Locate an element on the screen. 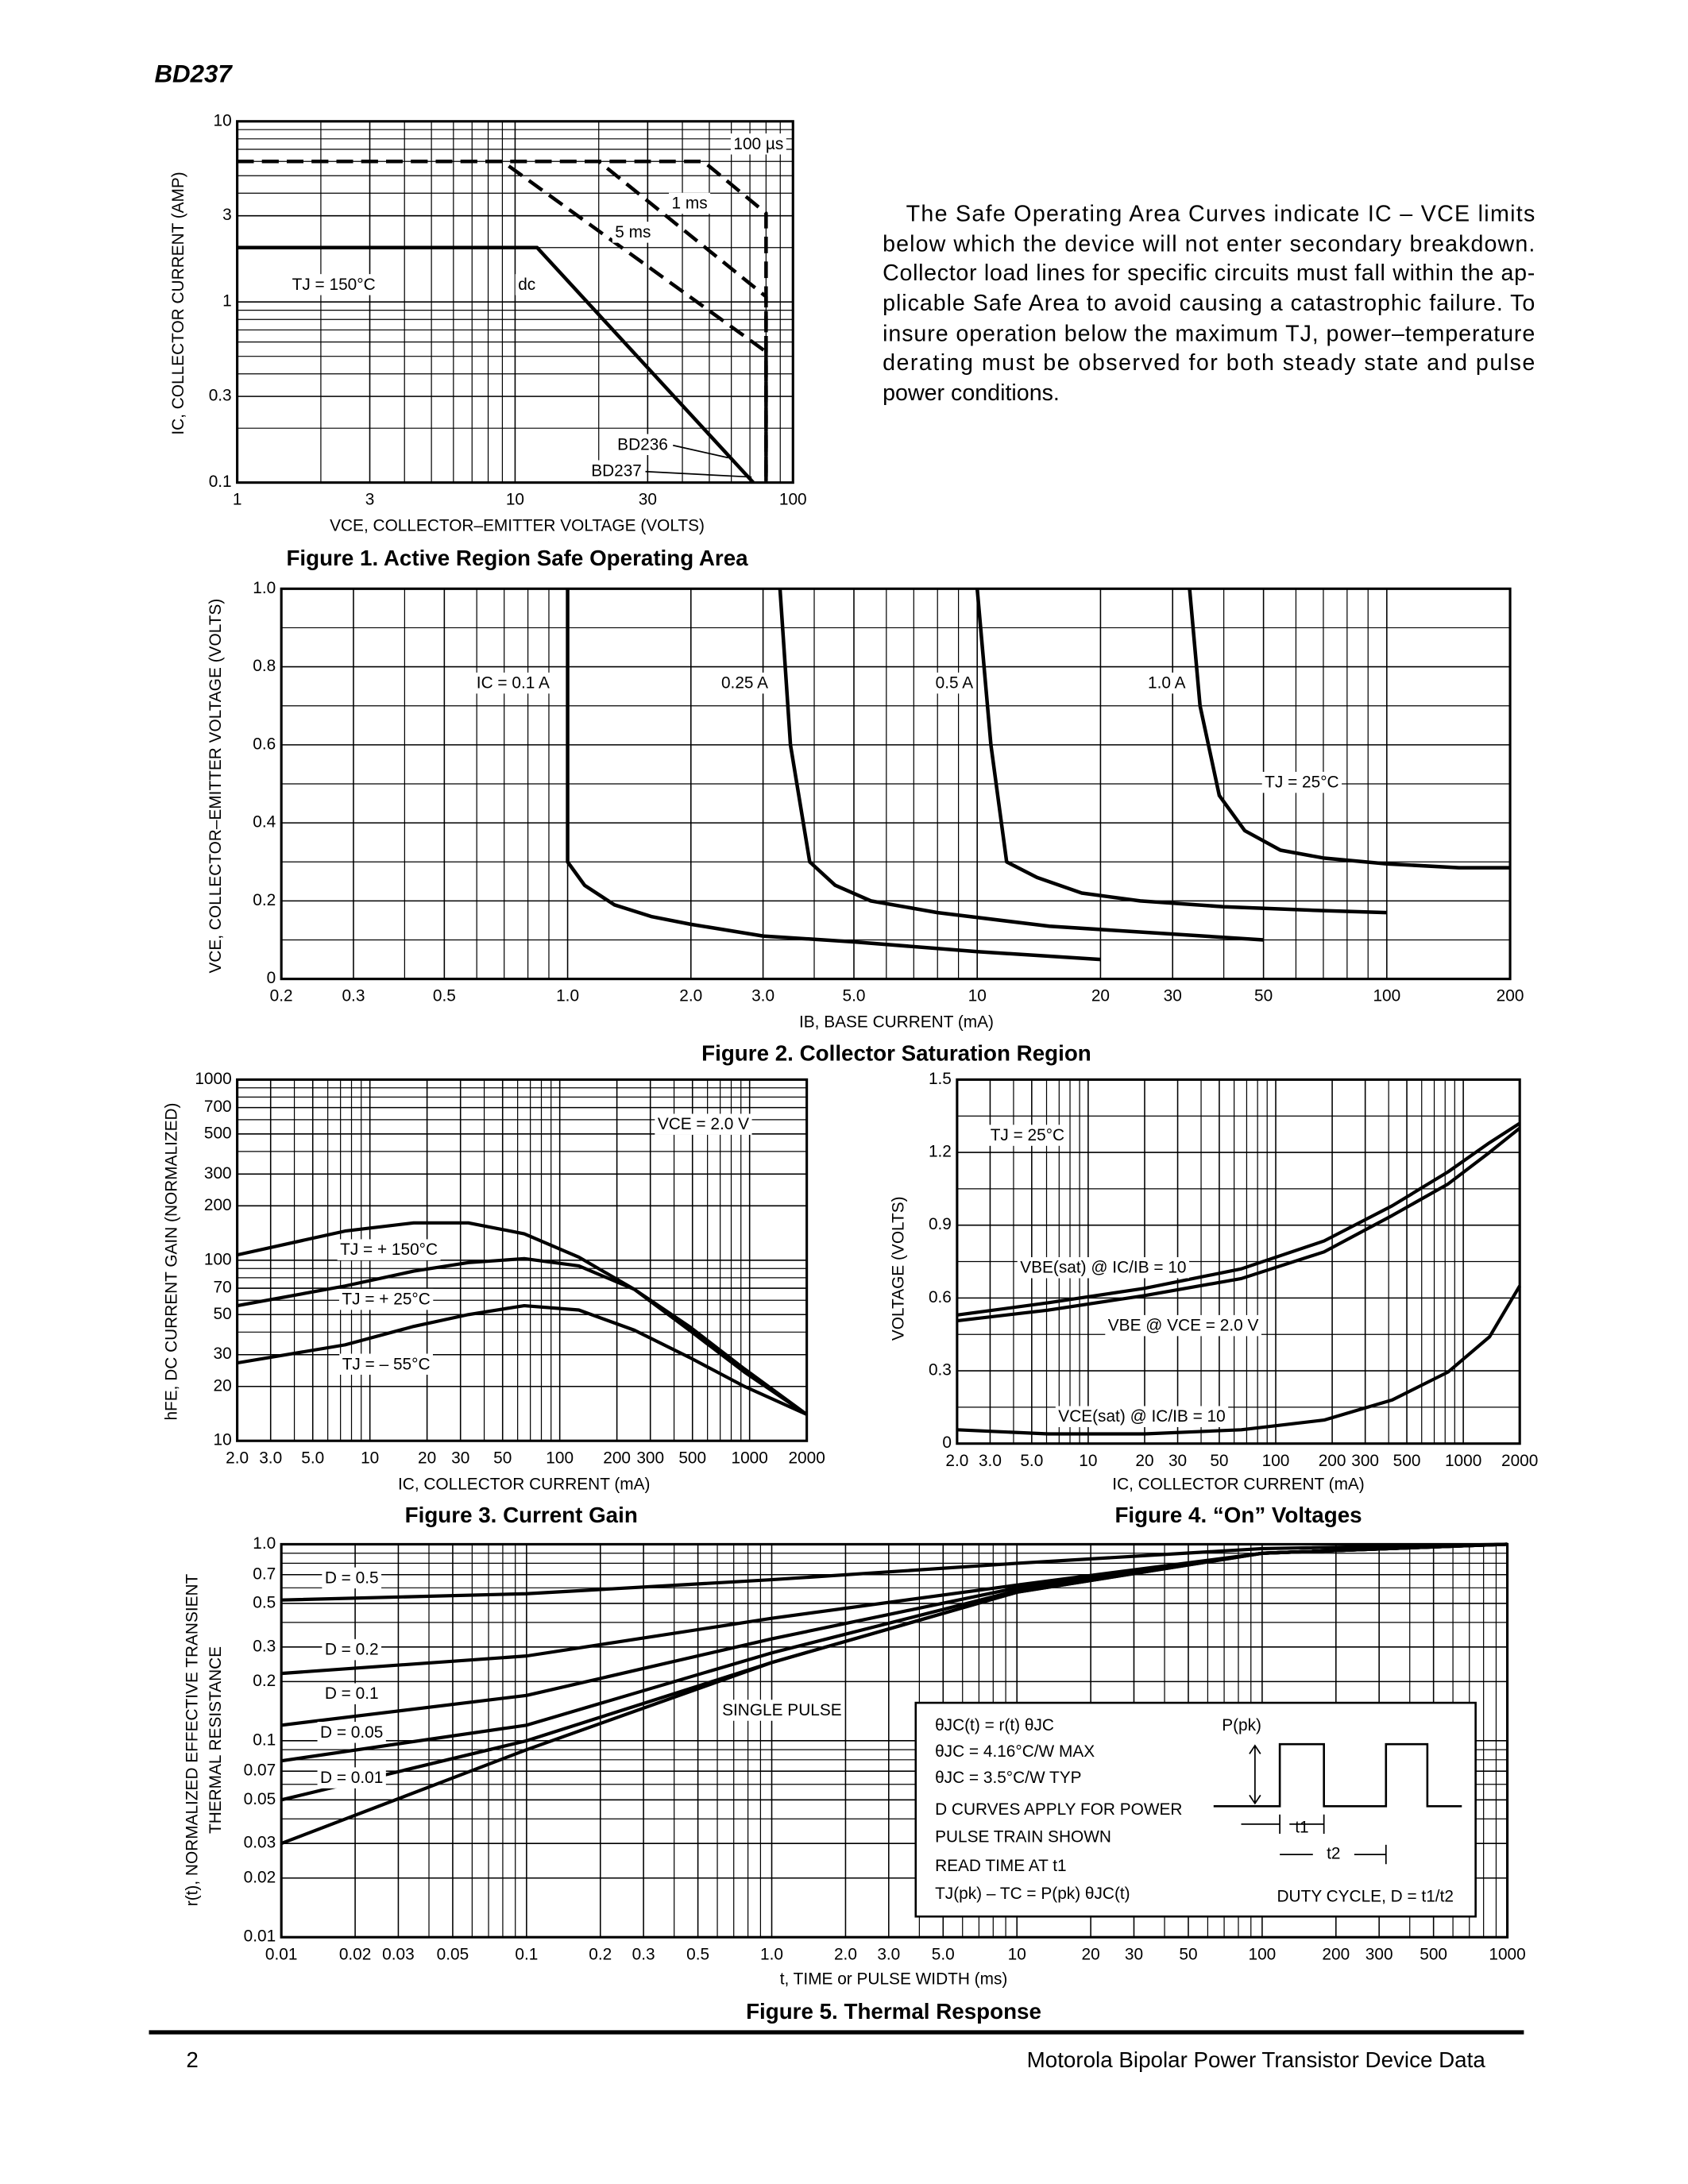  series-label: 0.25 A is located at coordinates (744, 683).